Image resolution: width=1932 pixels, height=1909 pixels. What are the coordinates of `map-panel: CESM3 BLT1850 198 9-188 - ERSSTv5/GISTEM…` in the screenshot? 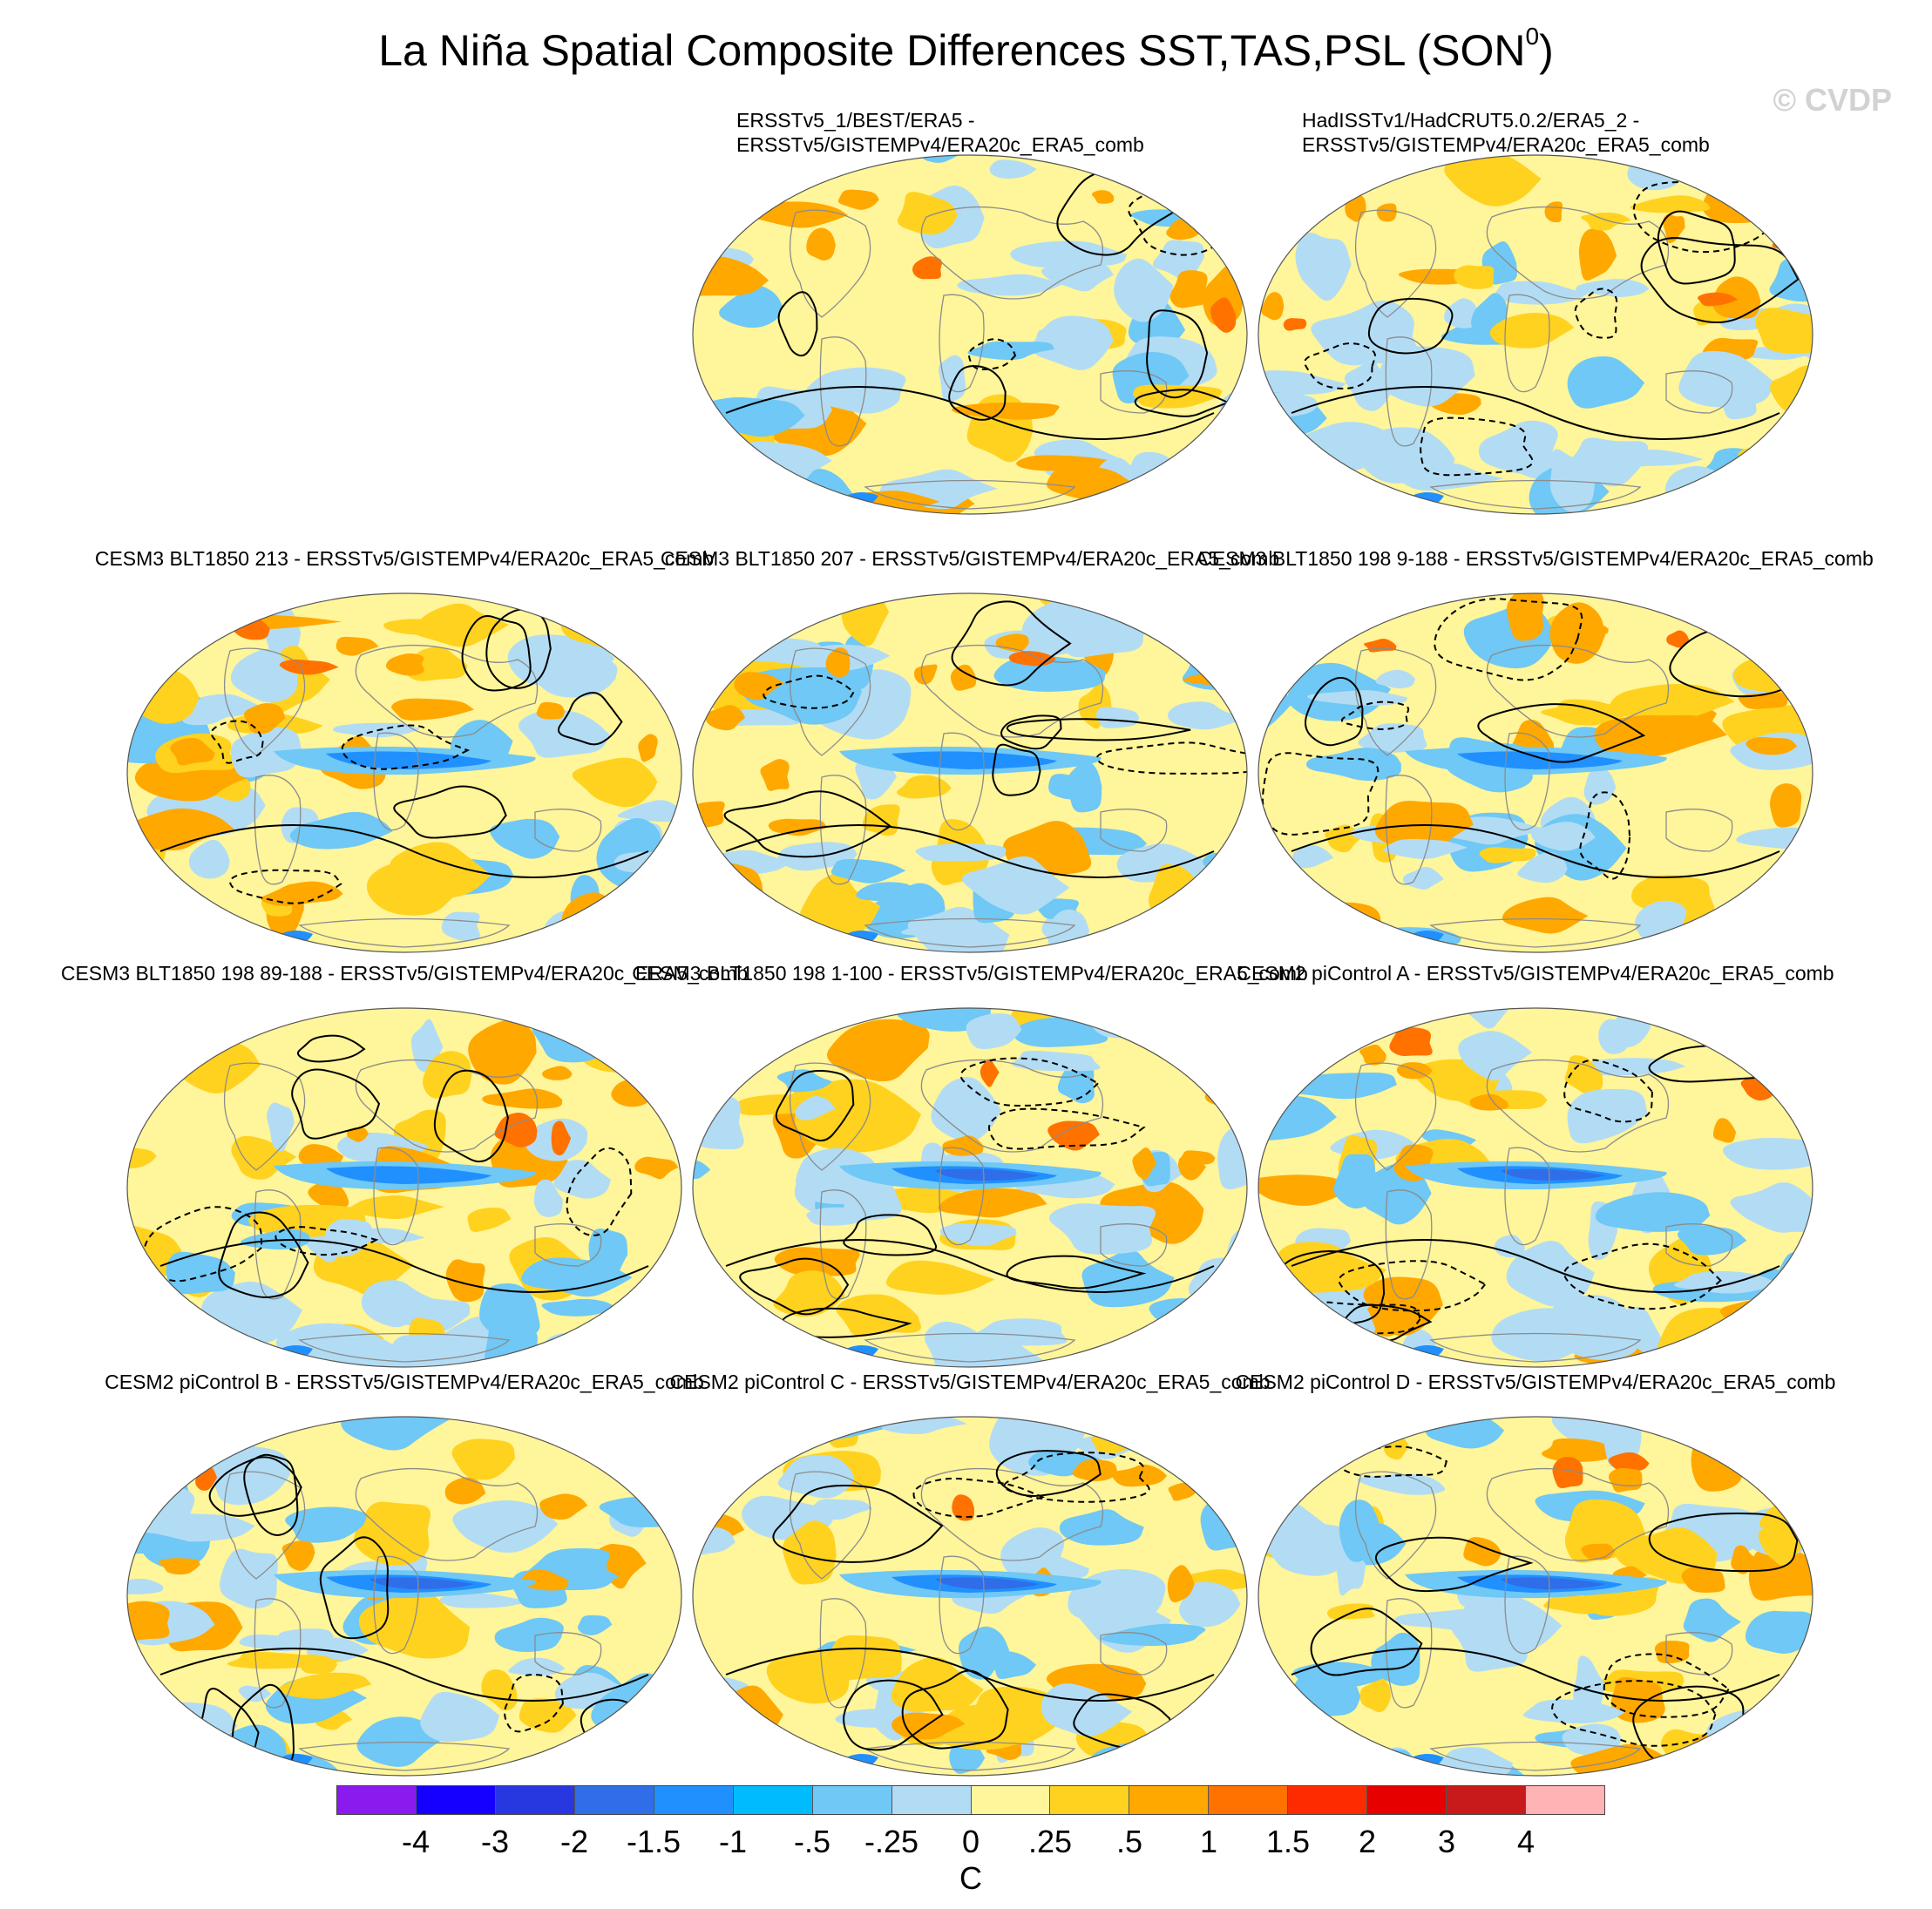 It's located at (1536, 755).